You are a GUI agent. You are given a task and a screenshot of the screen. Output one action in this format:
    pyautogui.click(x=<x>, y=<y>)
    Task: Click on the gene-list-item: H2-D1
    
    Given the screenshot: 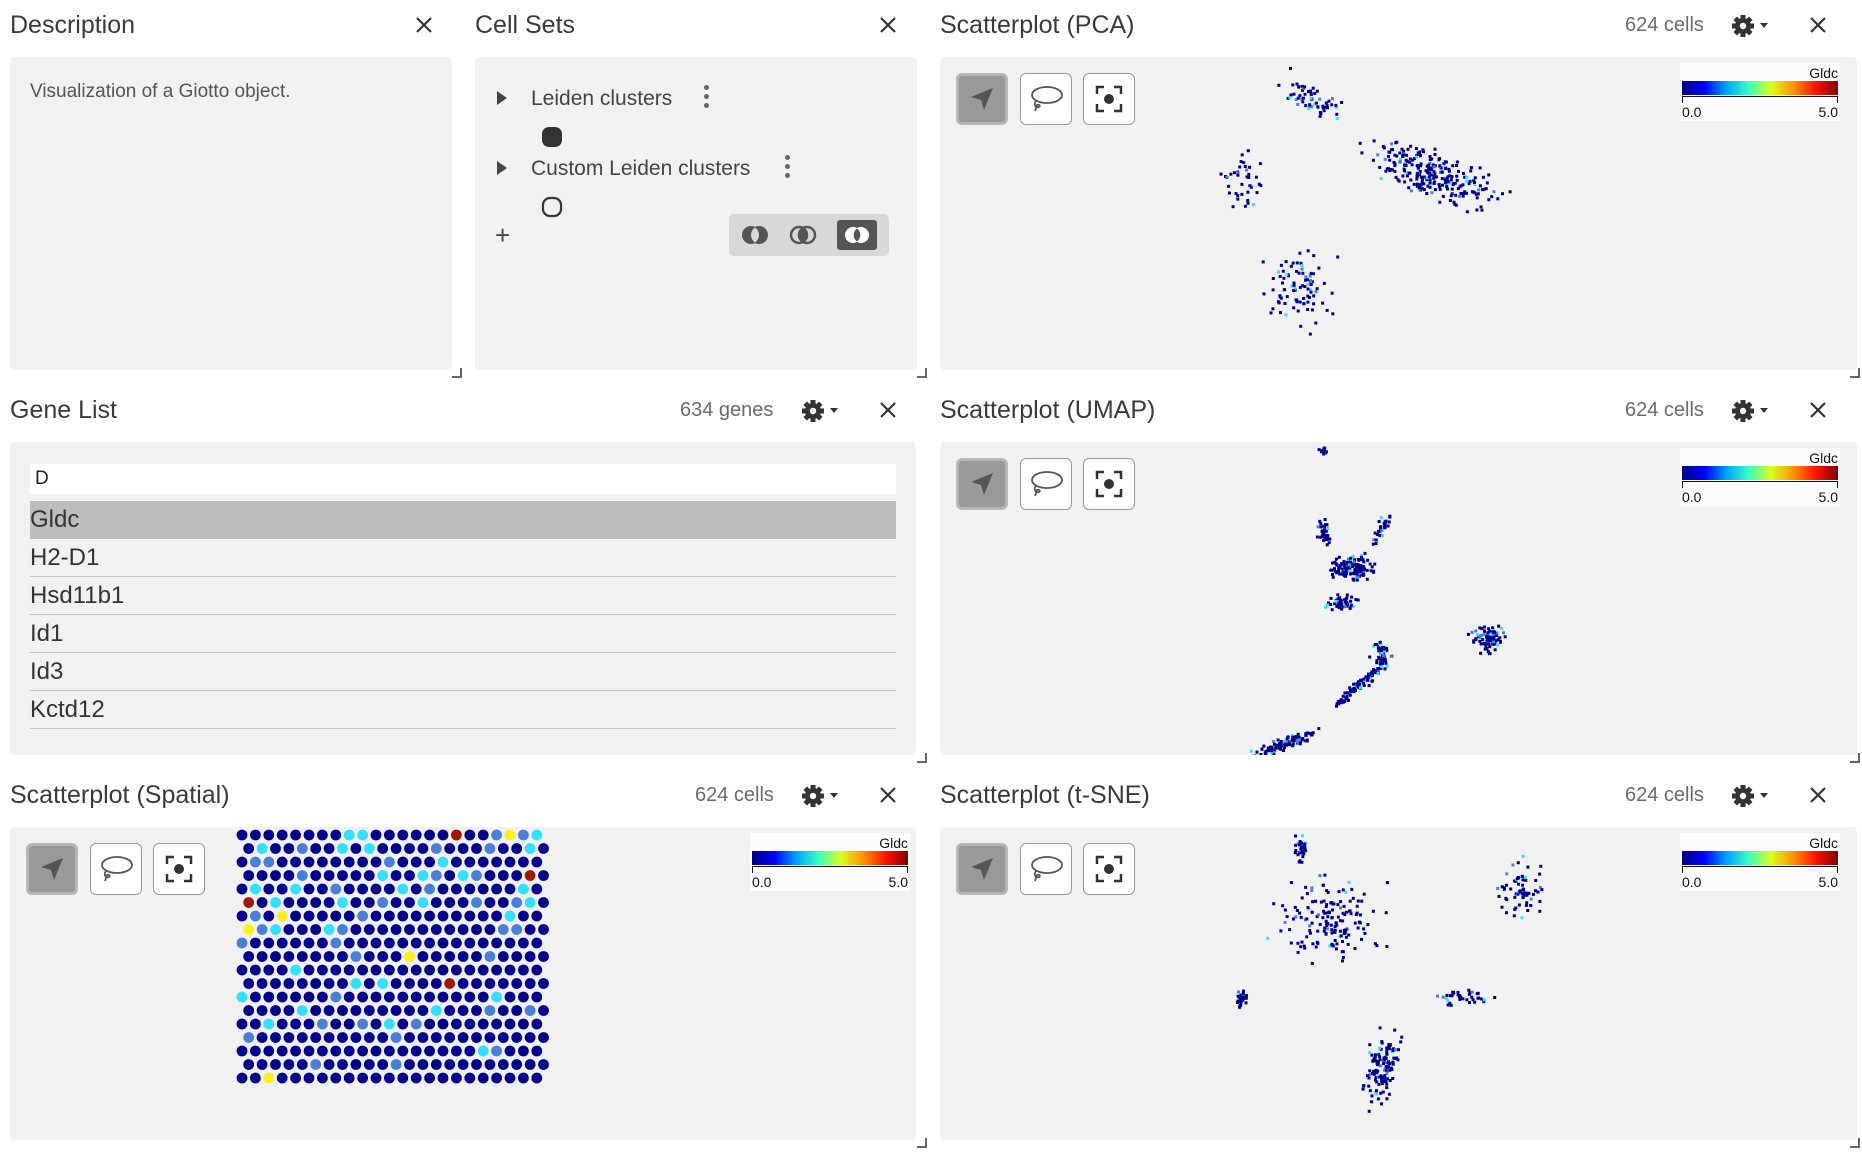 What is the action you would take?
    pyautogui.click(x=463, y=558)
    